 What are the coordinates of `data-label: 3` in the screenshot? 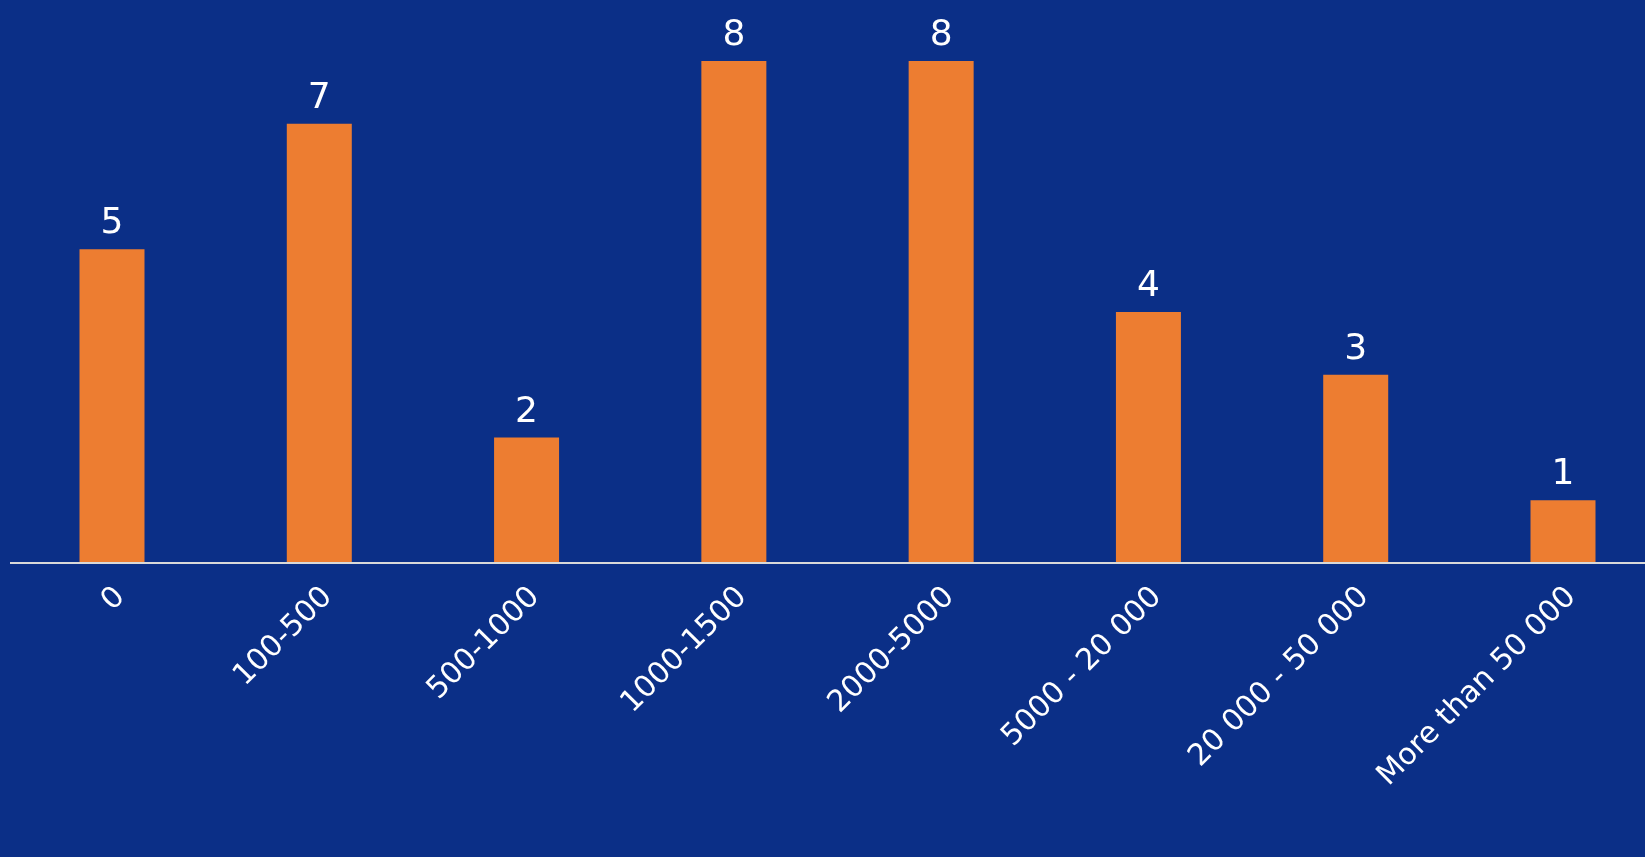 It's located at (1356, 346).